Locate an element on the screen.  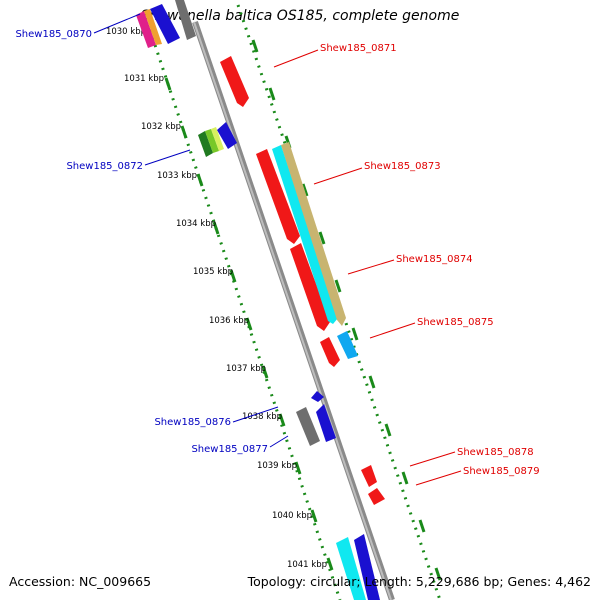
kbp-label: 1038 kbp is located at coordinates (262, 417).